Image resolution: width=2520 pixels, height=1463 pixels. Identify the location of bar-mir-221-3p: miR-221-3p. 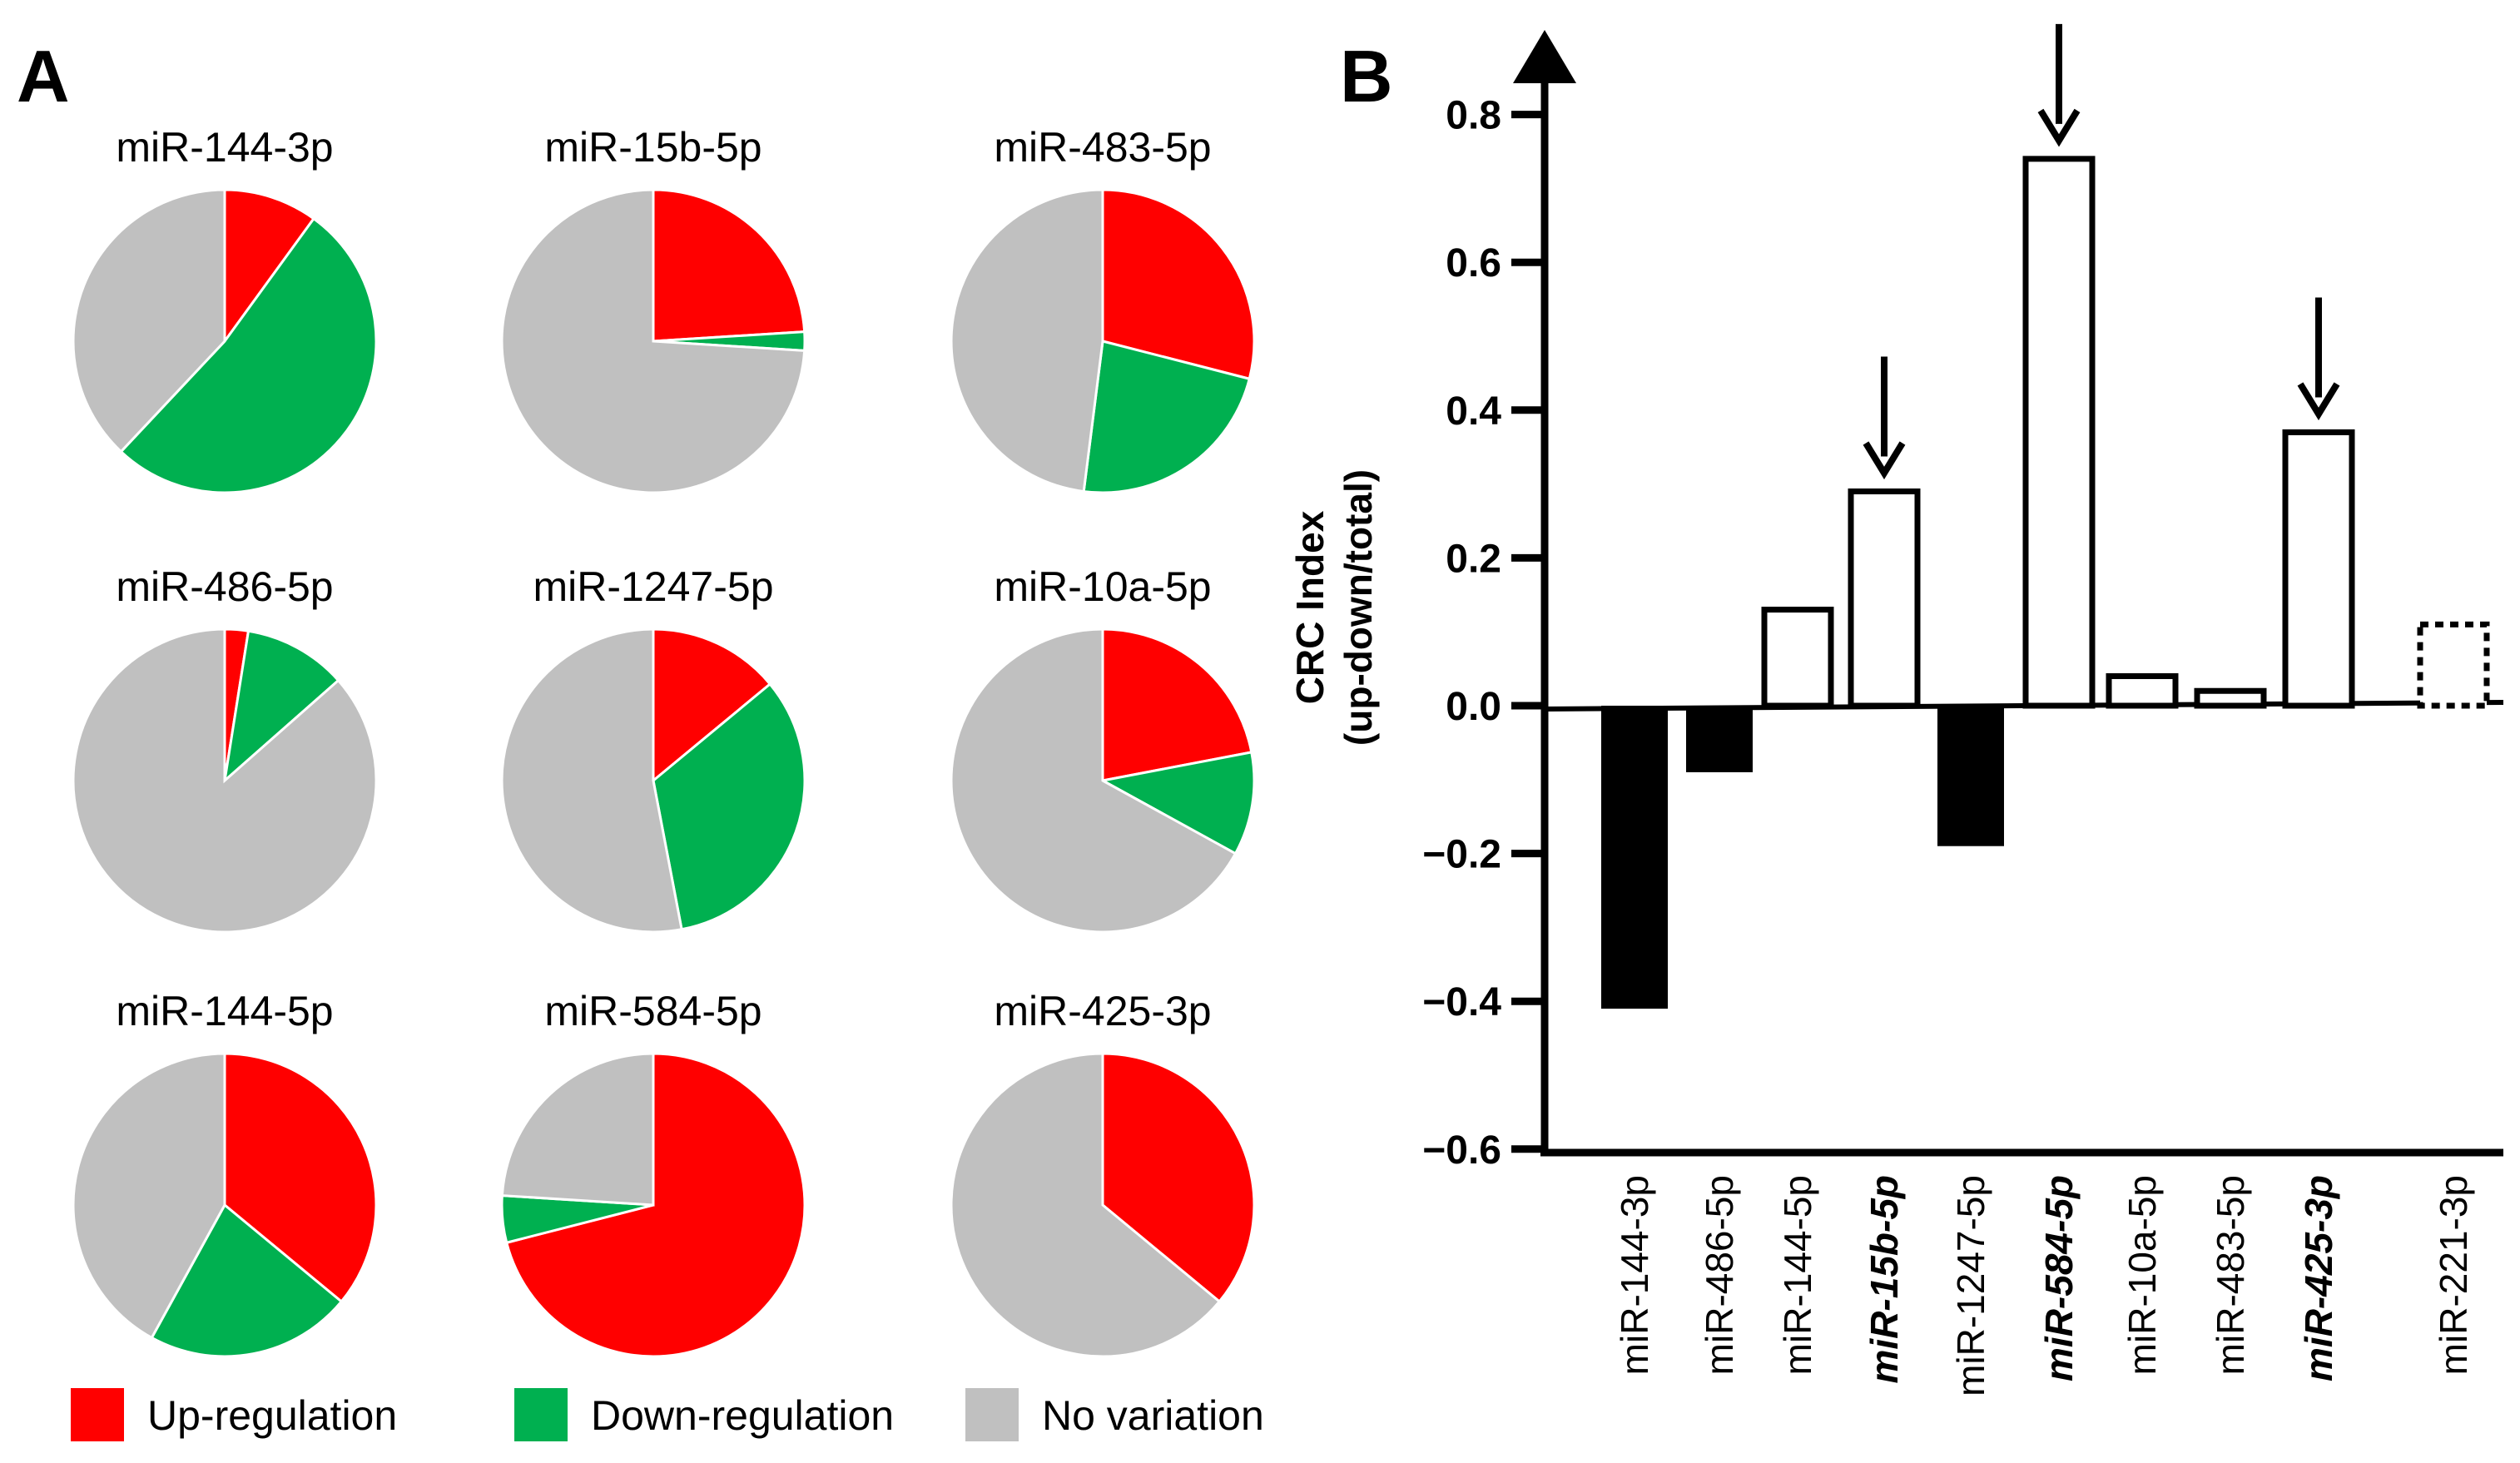
(2453, 998).